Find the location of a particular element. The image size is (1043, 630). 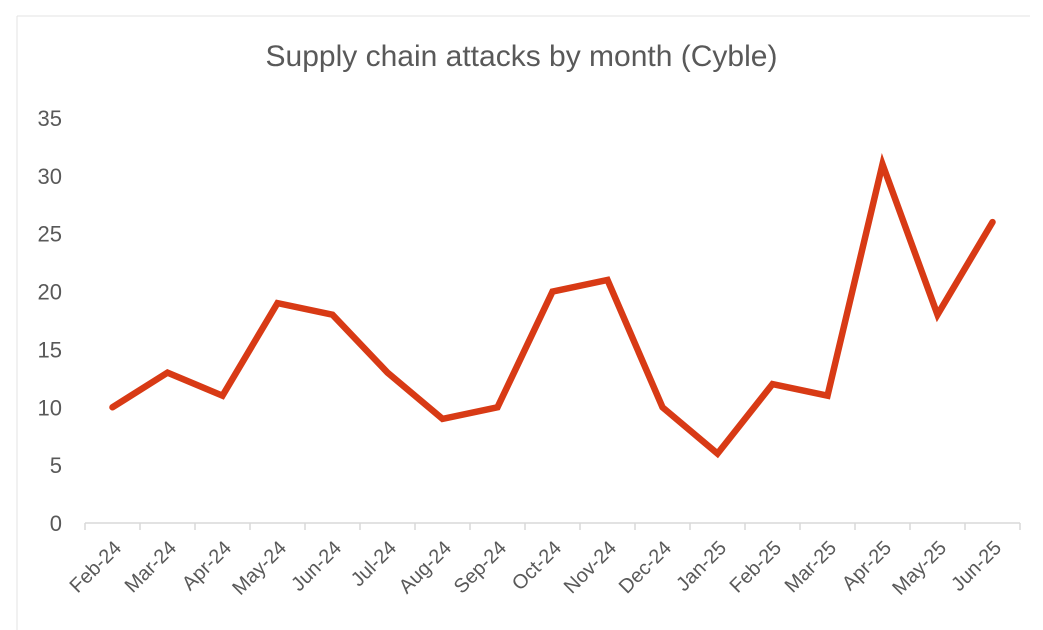

x-tick-label: Apr-24 is located at coordinates (207, 566).